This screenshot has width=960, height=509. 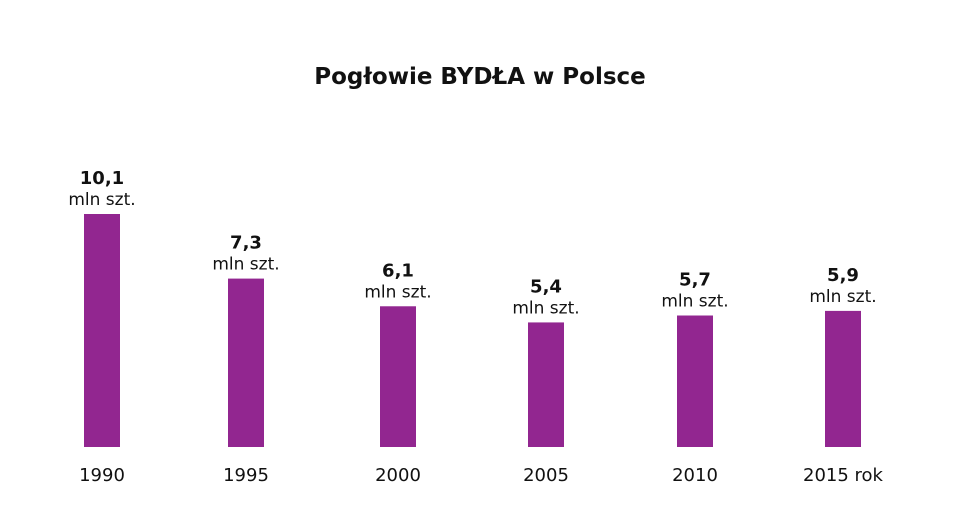 What do you see at coordinates (398, 376) in the screenshot?
I see `bar-2000` at bounding box center [398, 376].